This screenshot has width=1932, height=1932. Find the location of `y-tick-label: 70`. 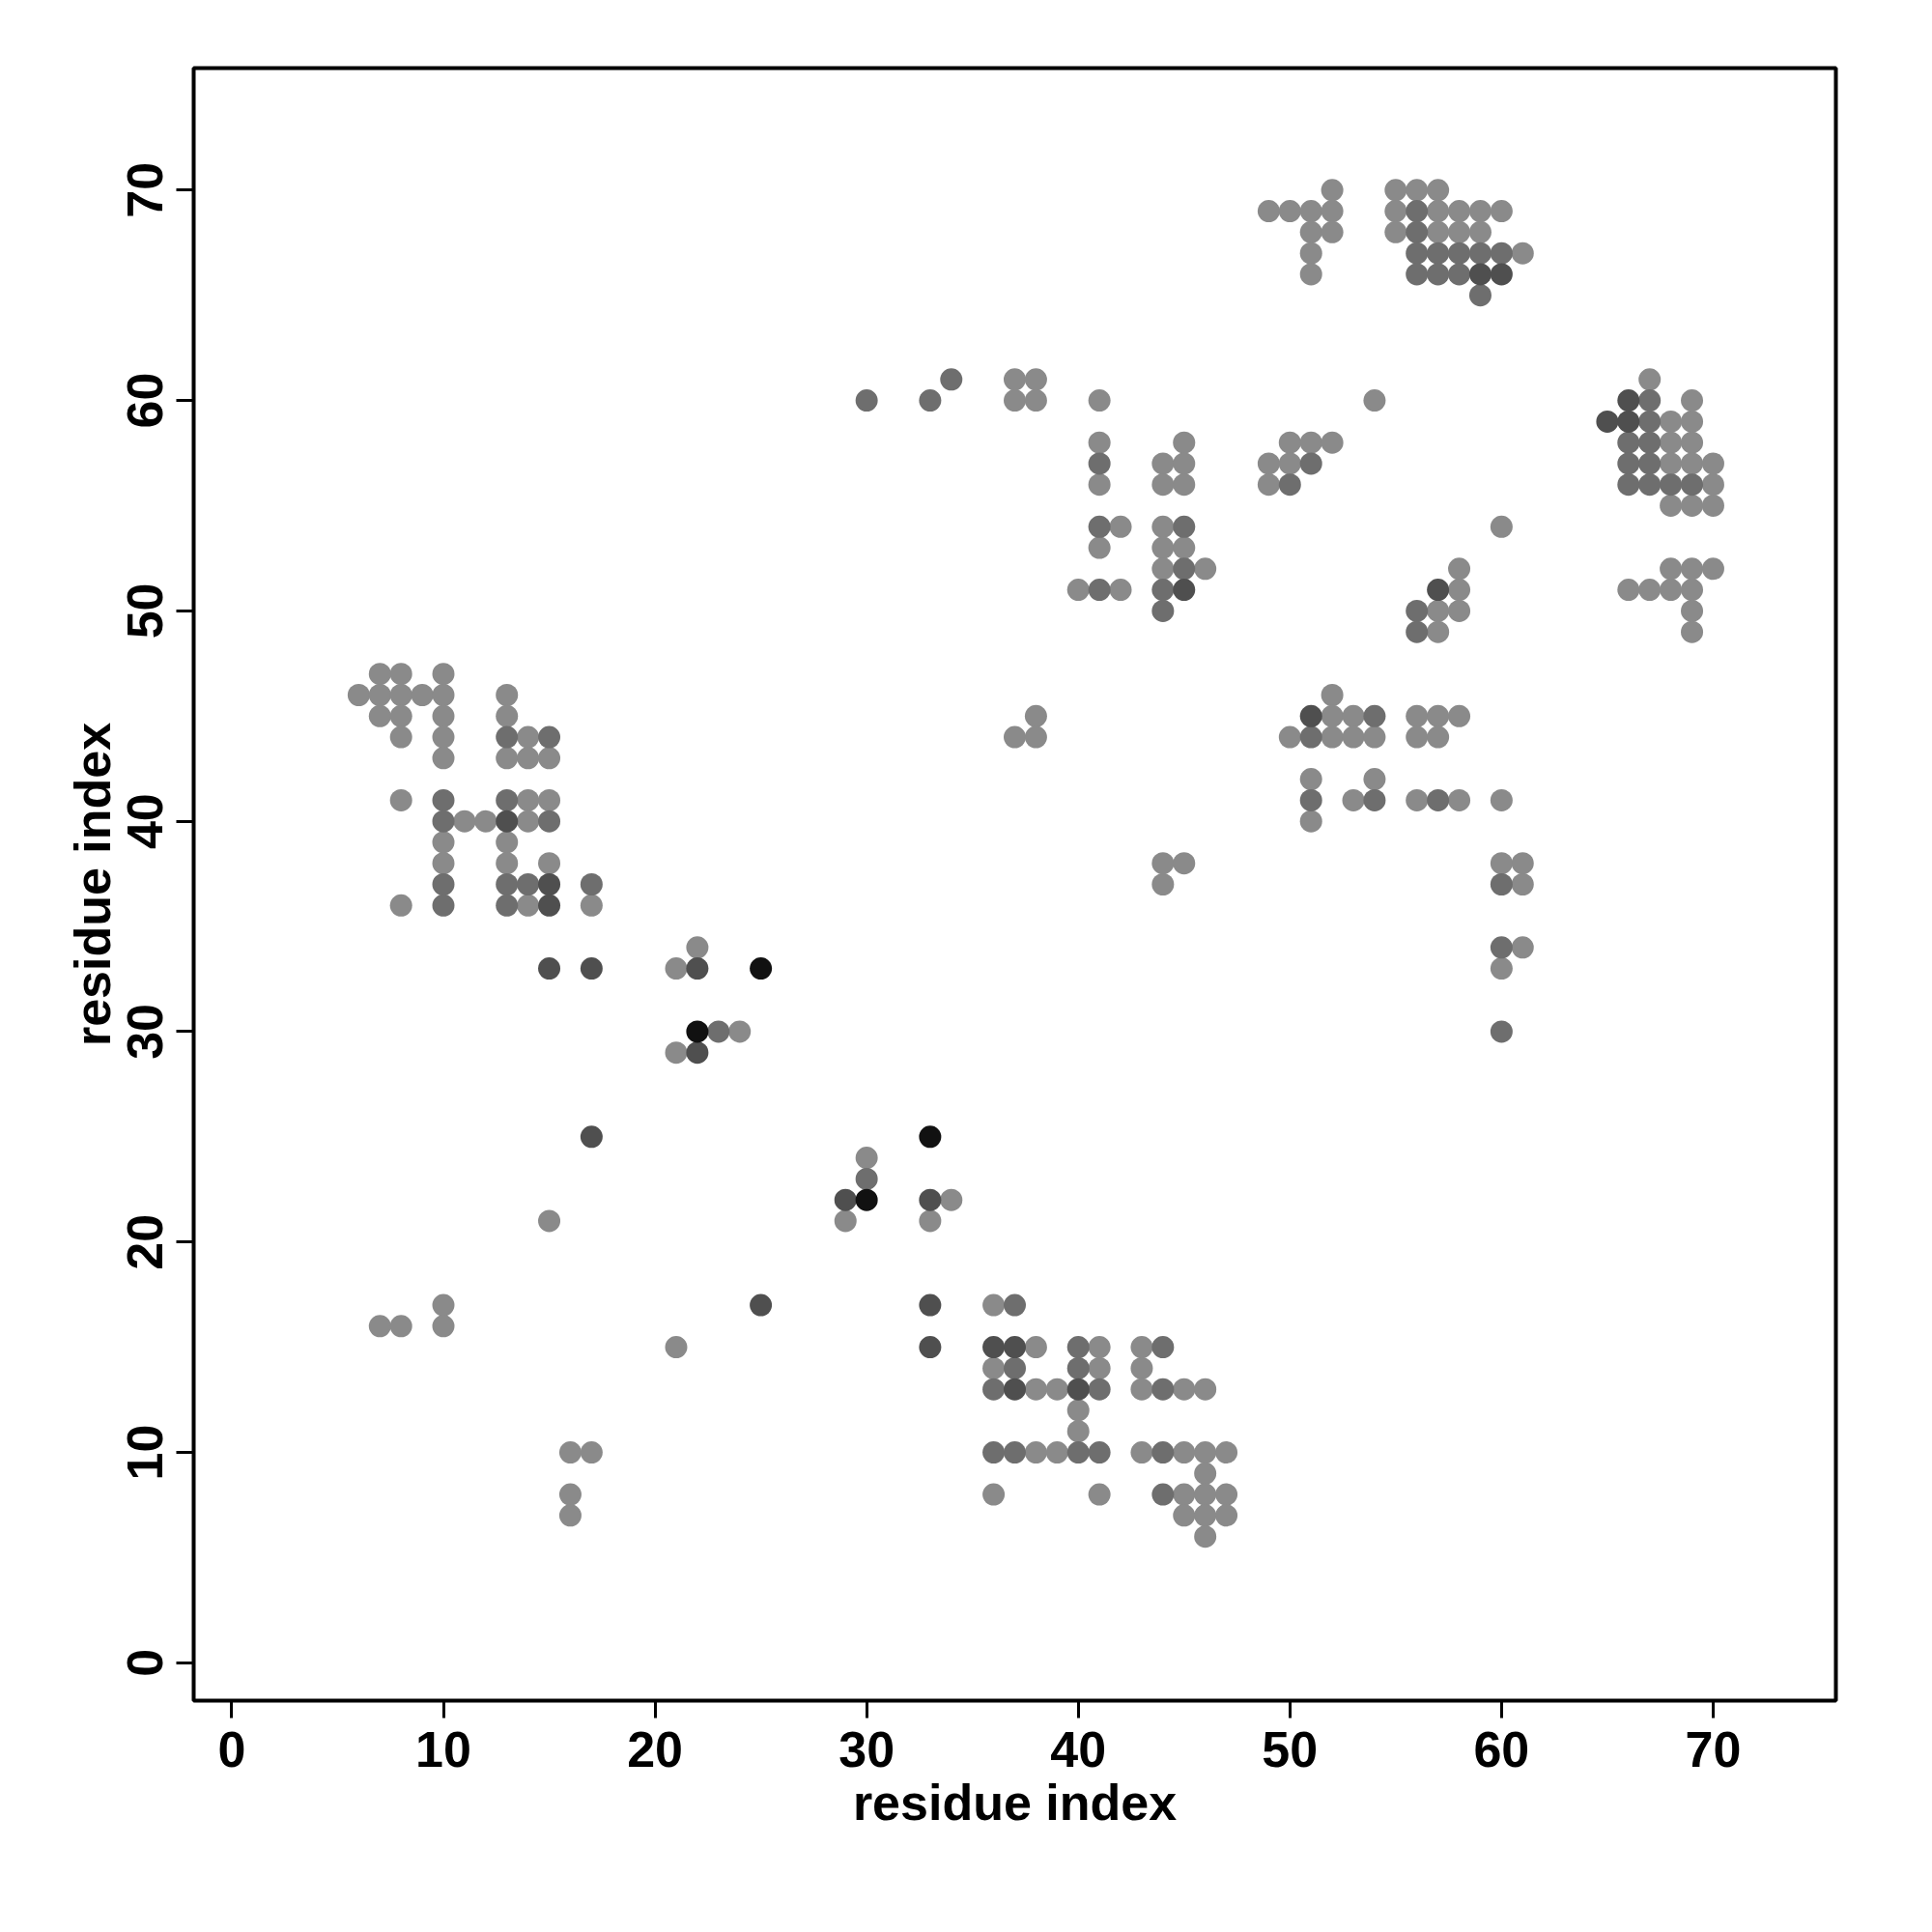

y-tick-label: 70 is located at coordinates (145, 189).